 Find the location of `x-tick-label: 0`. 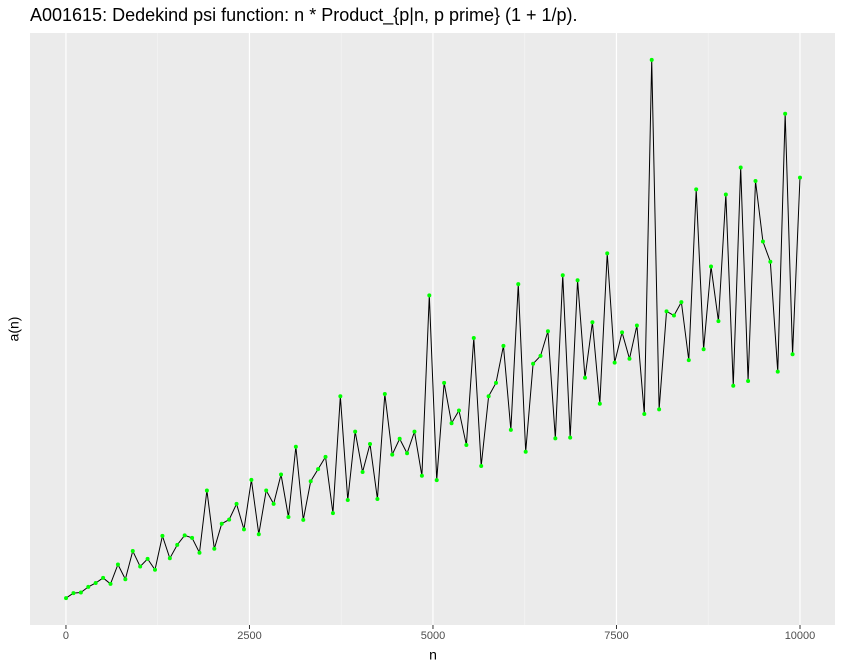

x-tick-label: 0 is located at coordinates (66, 636).